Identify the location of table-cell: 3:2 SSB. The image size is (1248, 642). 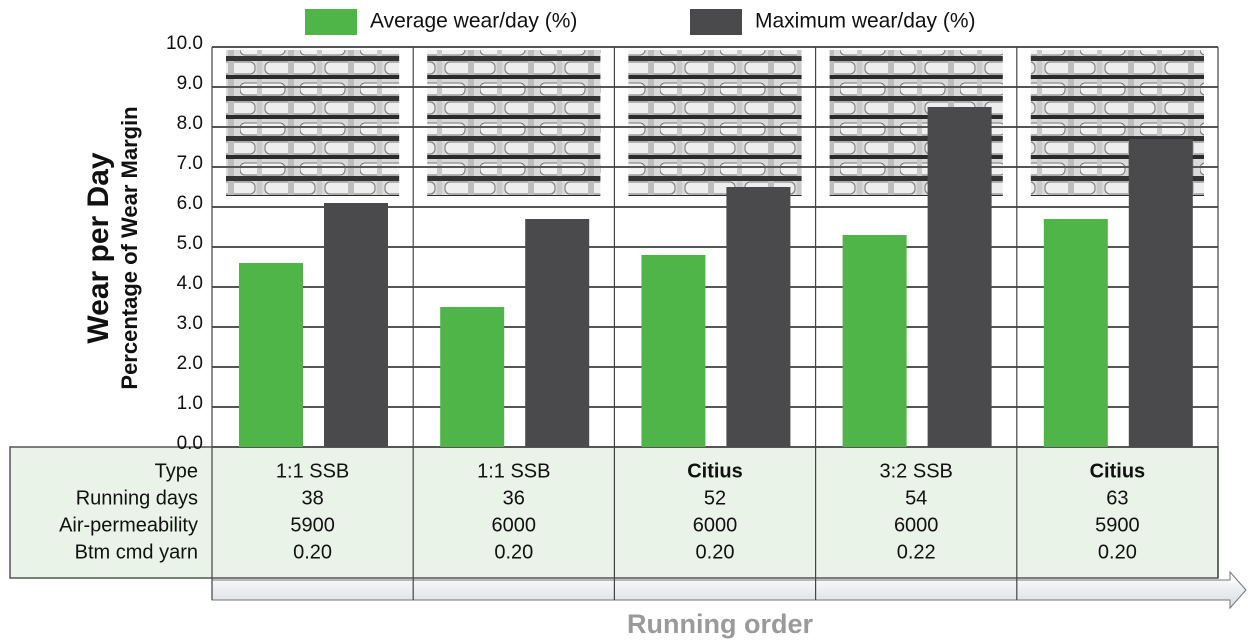
(916, 471).